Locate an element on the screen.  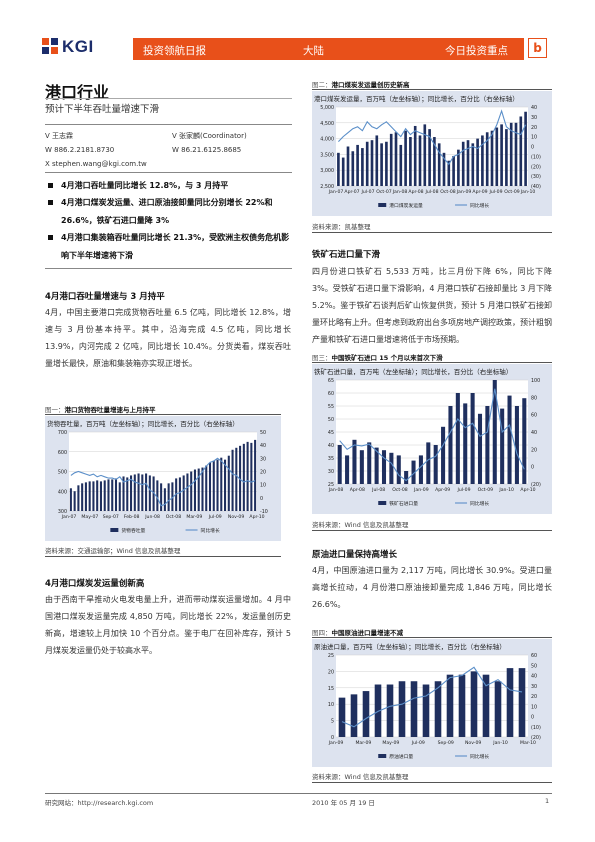
article-2-title: 4月港口煤炭发运量创新高 is located at coordinates (95, 584).